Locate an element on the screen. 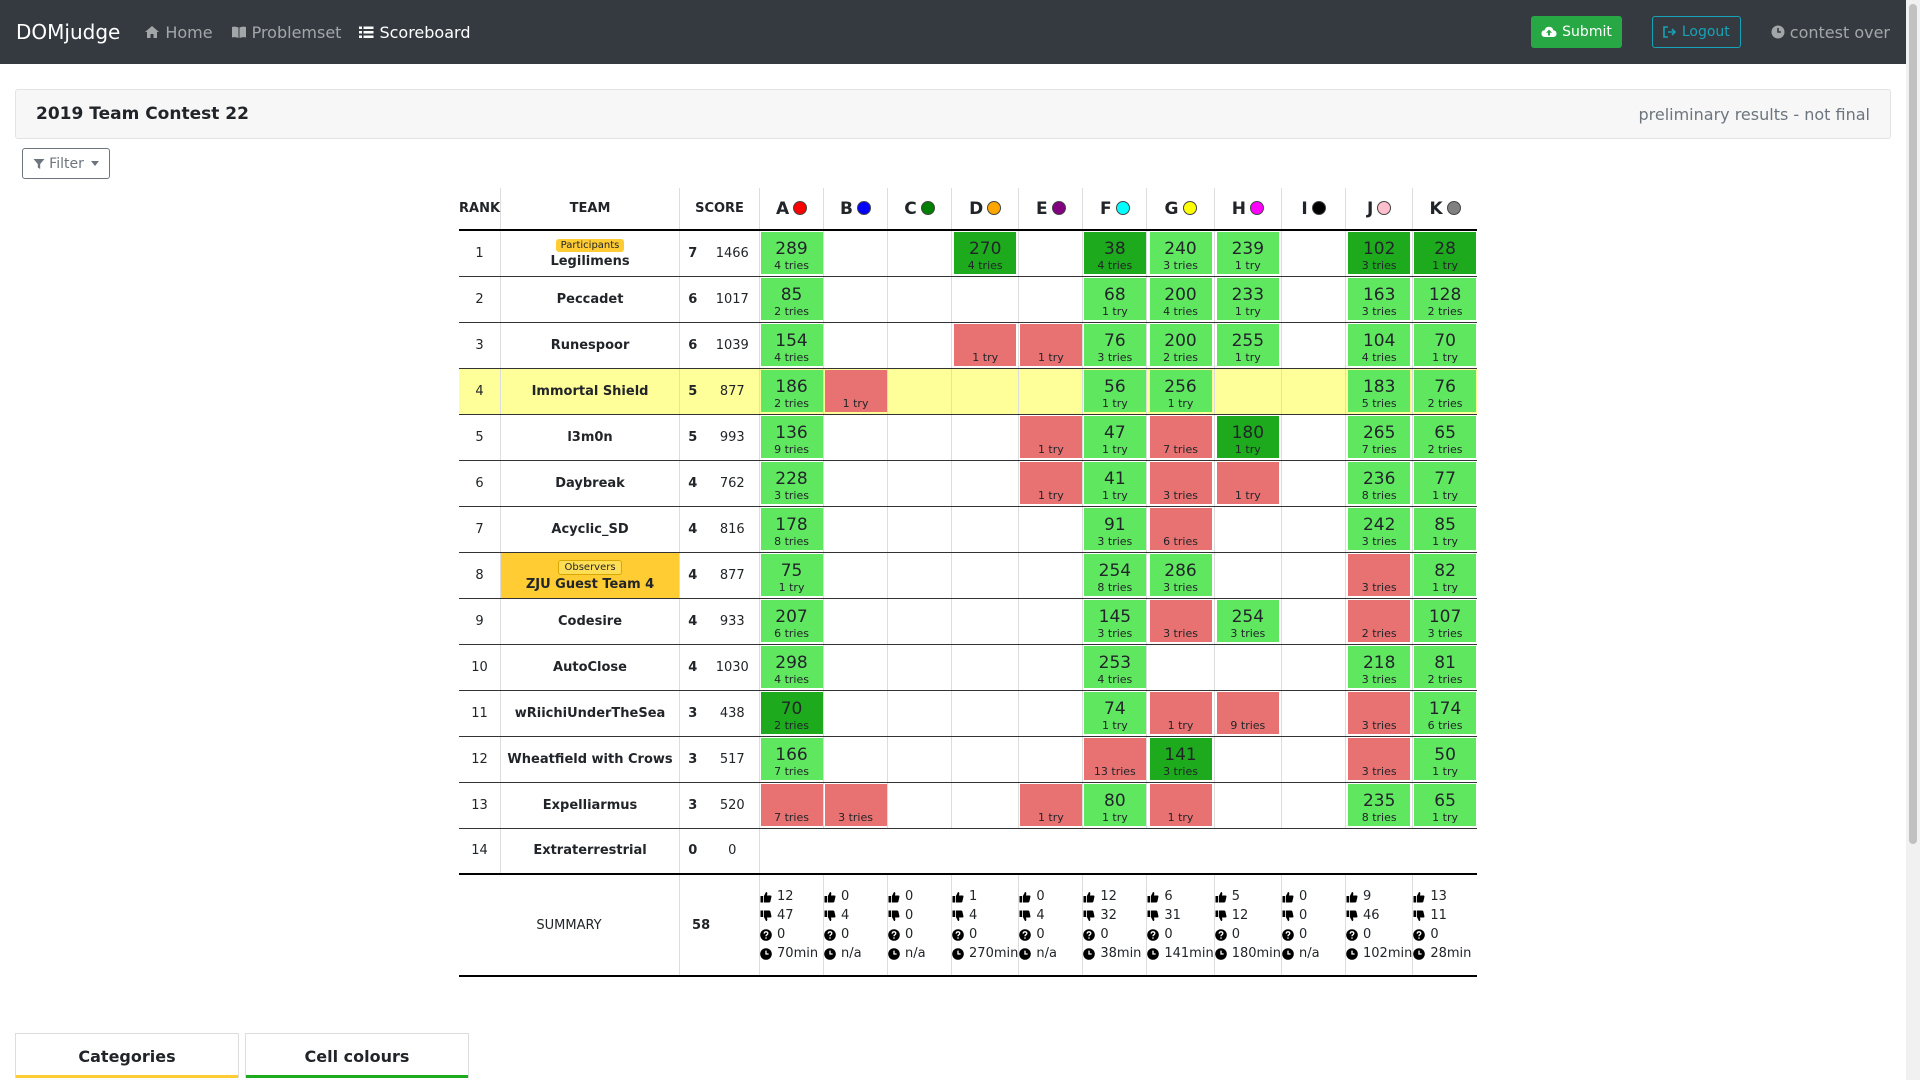 The width and height of the screenshot is (1920, 1080). score-cell-j: 236 8 tries is located at coordinates (1379, 483).